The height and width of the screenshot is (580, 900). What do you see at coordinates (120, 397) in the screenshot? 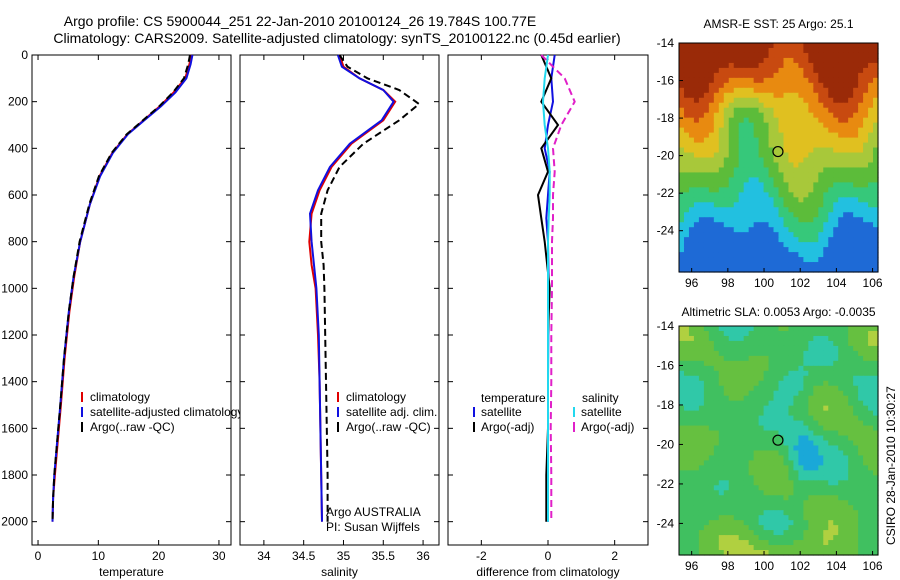
I see `legend-entry: climatology` at bounding box center [120, 397].